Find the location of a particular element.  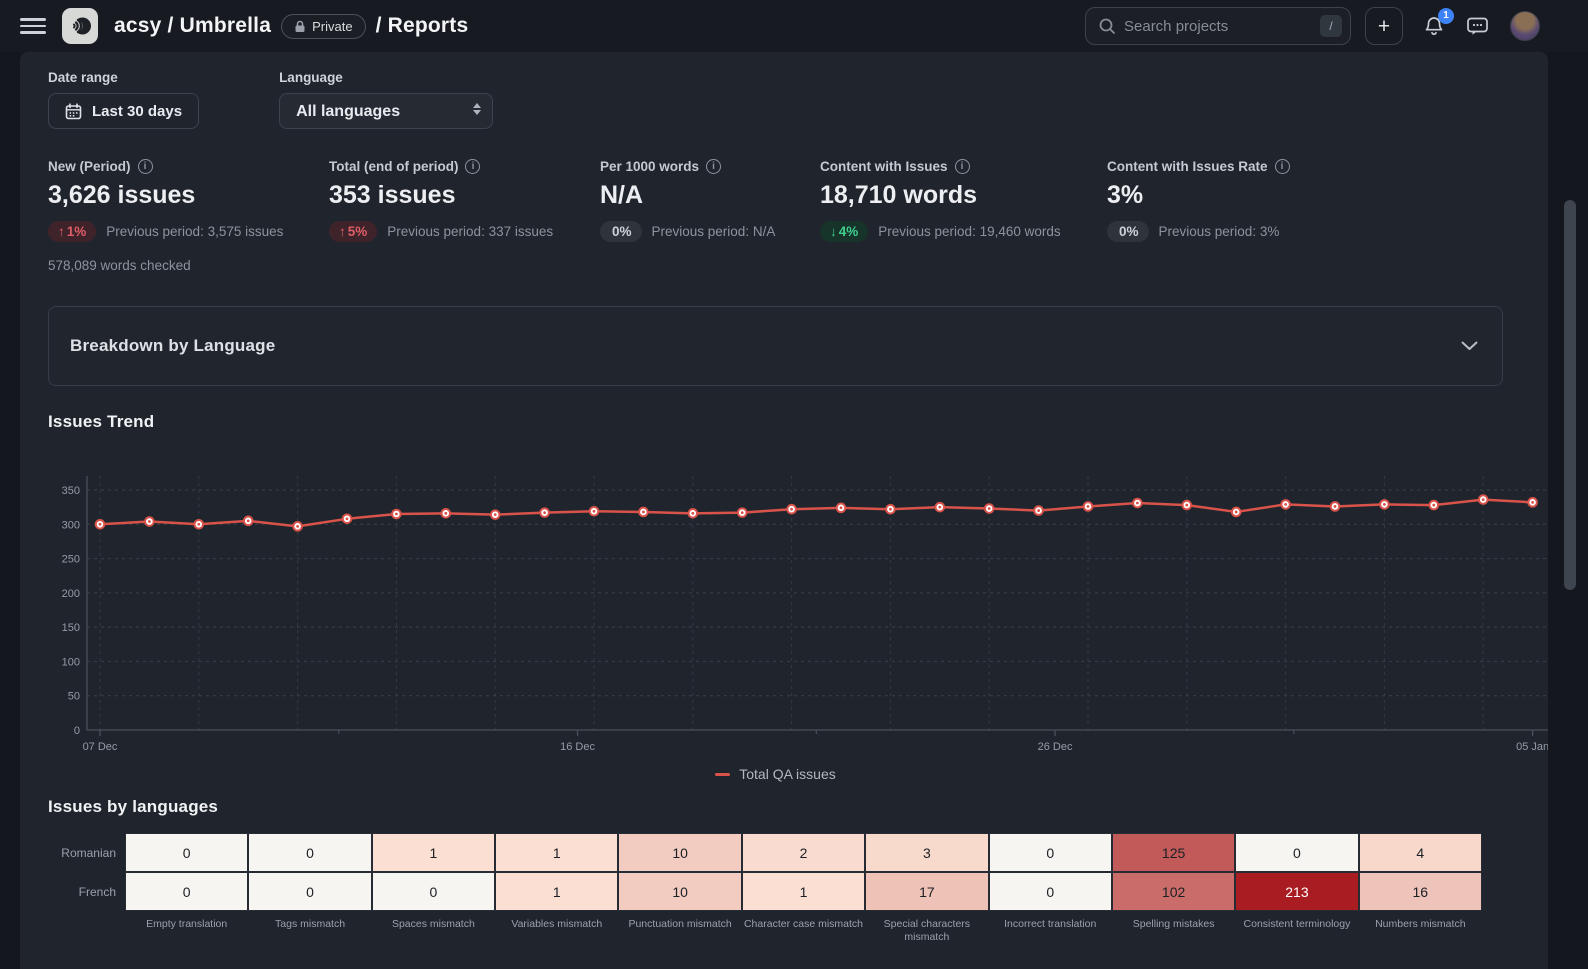

search-input is located at coordinates (1218, 26).